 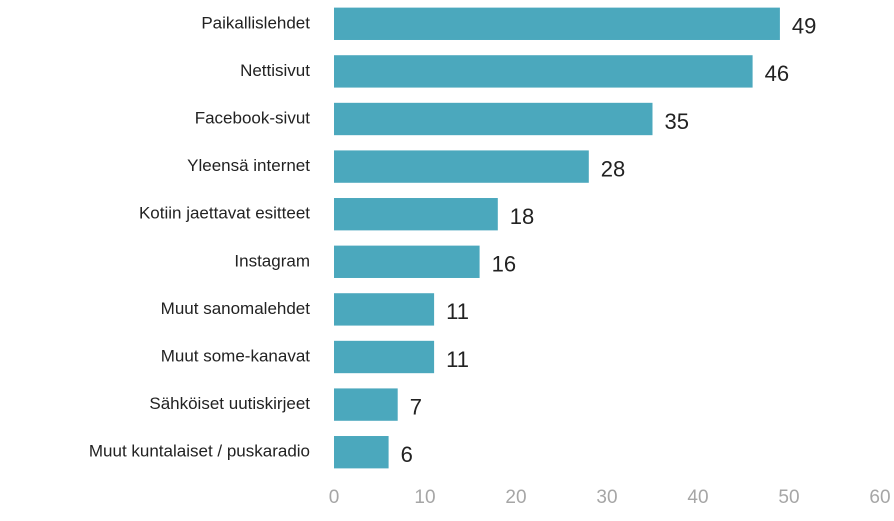 What do you see at coordinates (407, 454) in the screenshot?
I see `value-label: 6` at bounding box center [407, 454].